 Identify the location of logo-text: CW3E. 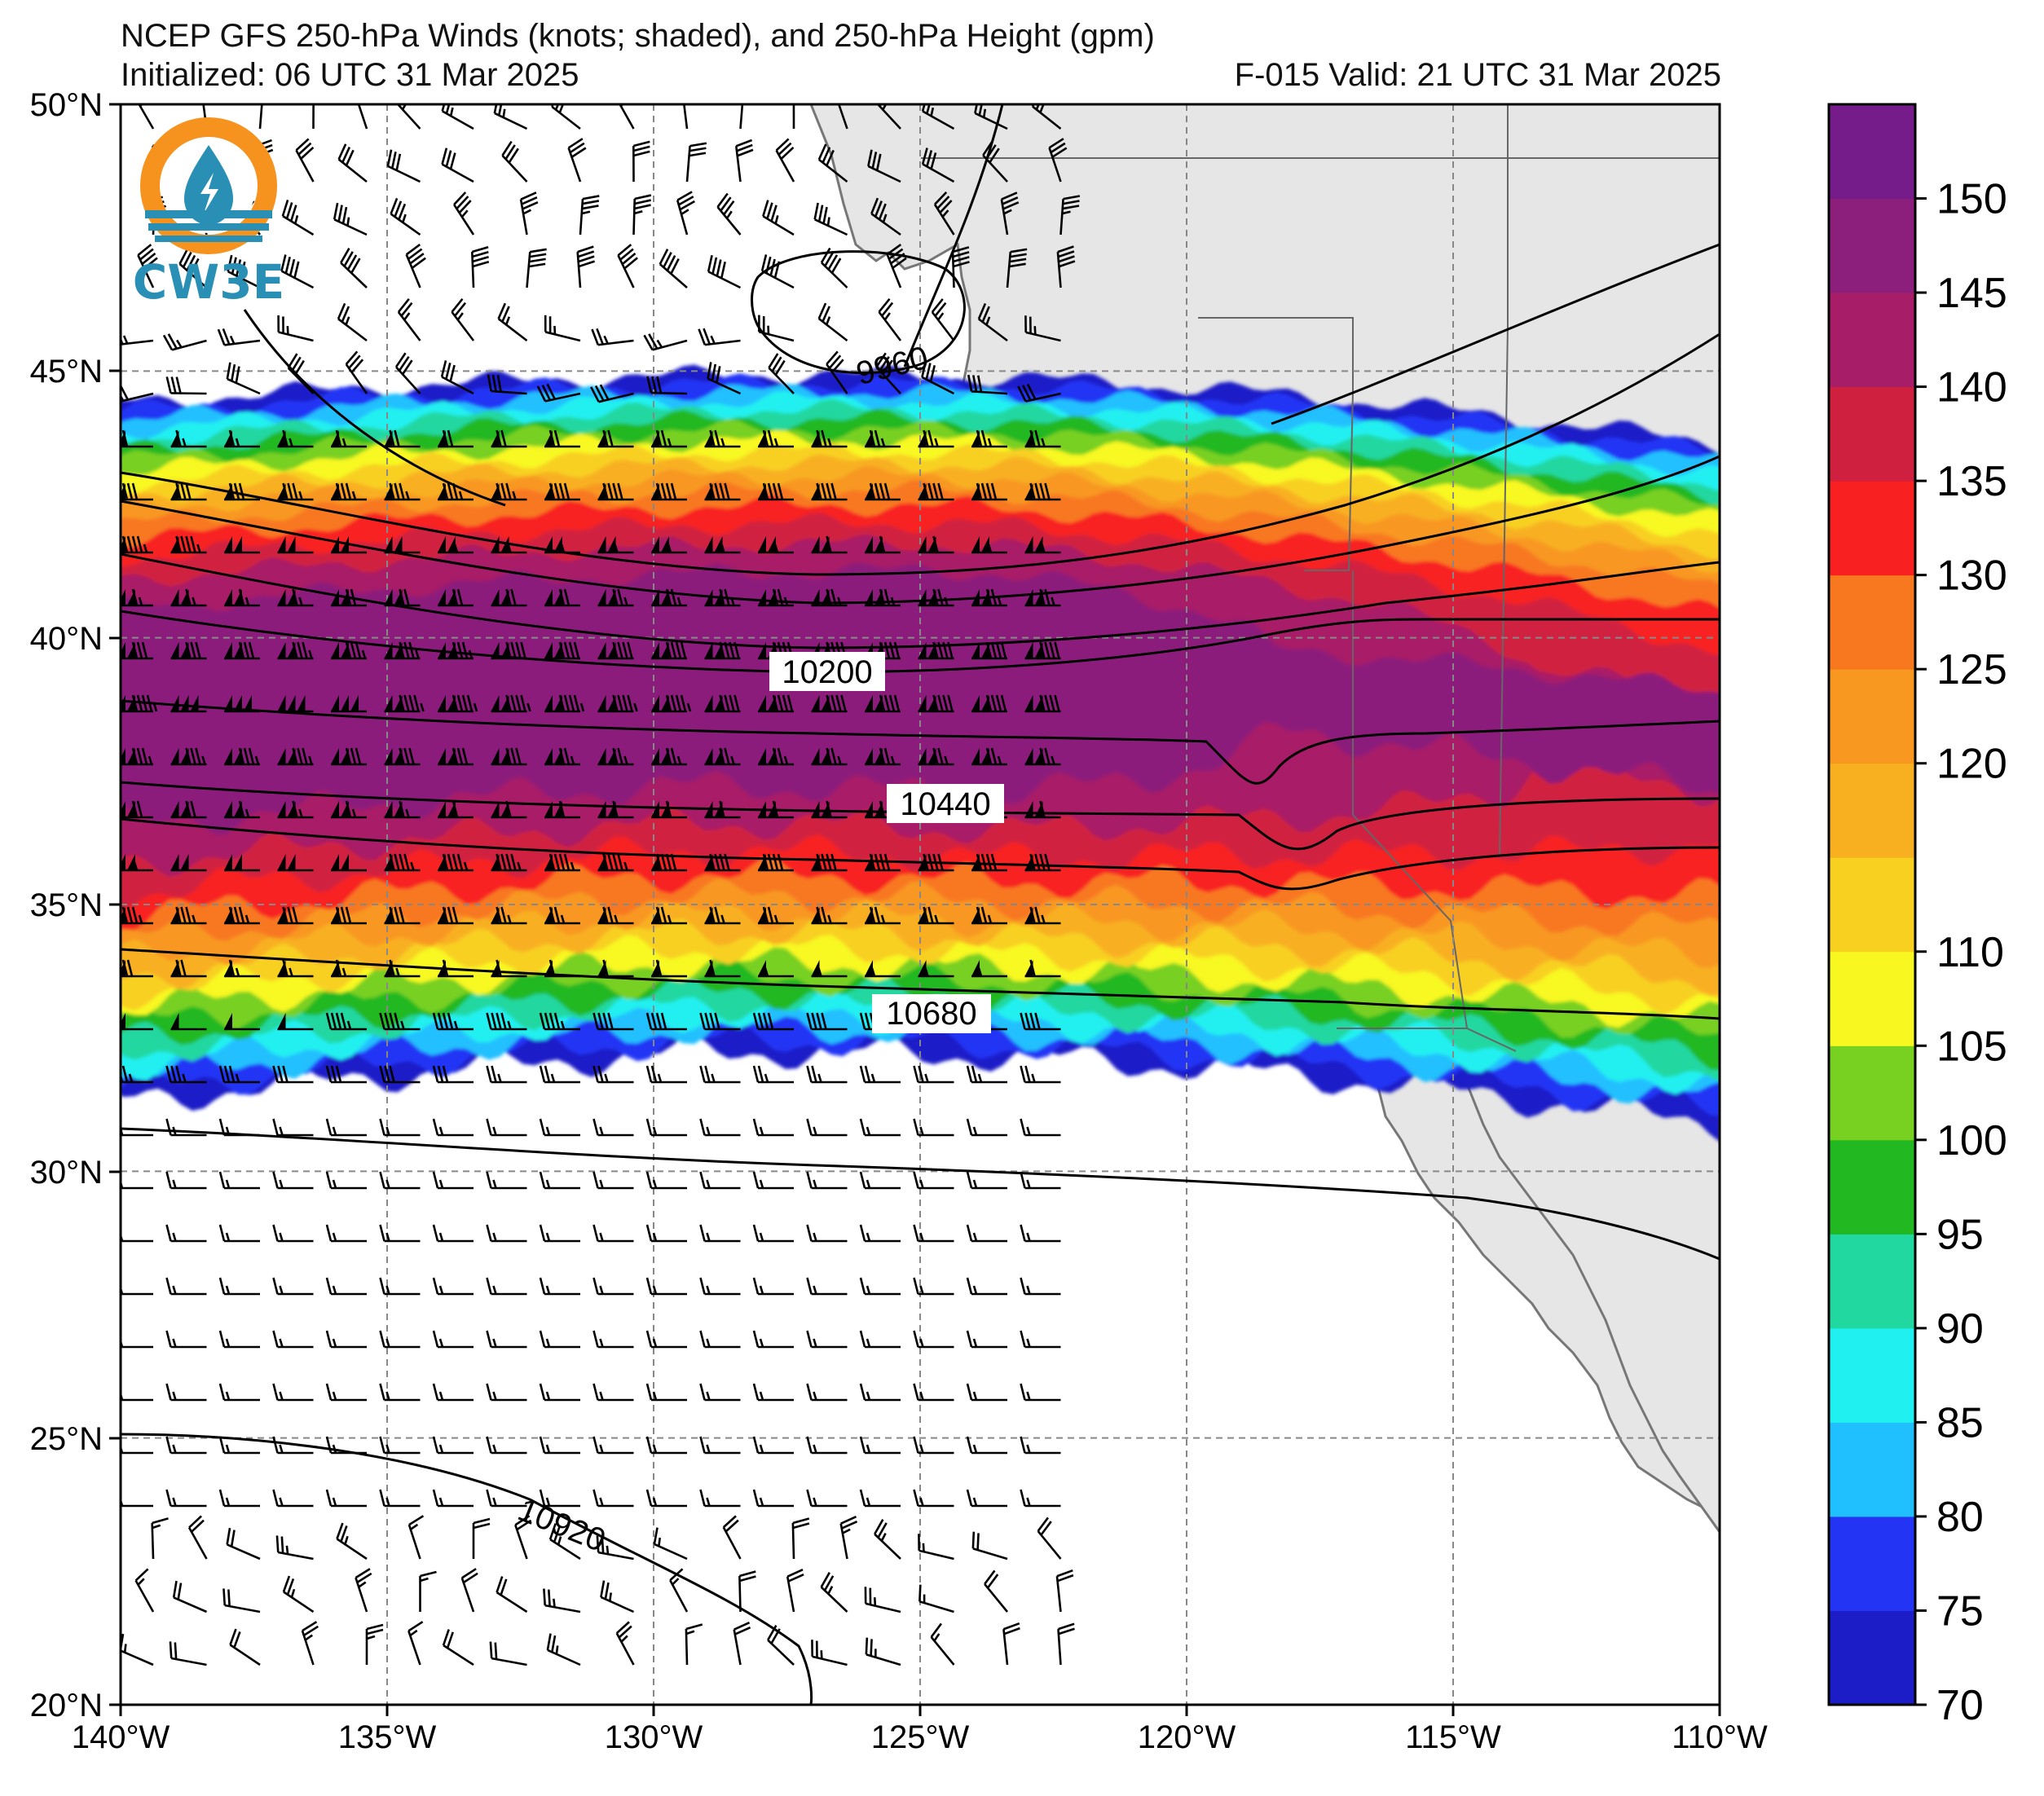
(209, 282).